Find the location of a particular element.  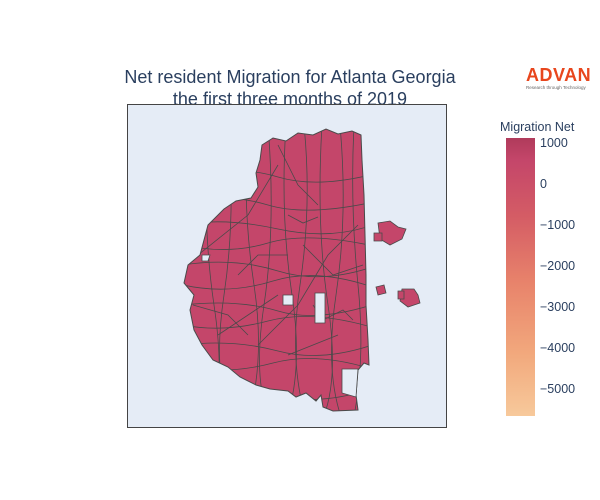

colorbar-tick: −4000 is located at coordinates (558, 348).